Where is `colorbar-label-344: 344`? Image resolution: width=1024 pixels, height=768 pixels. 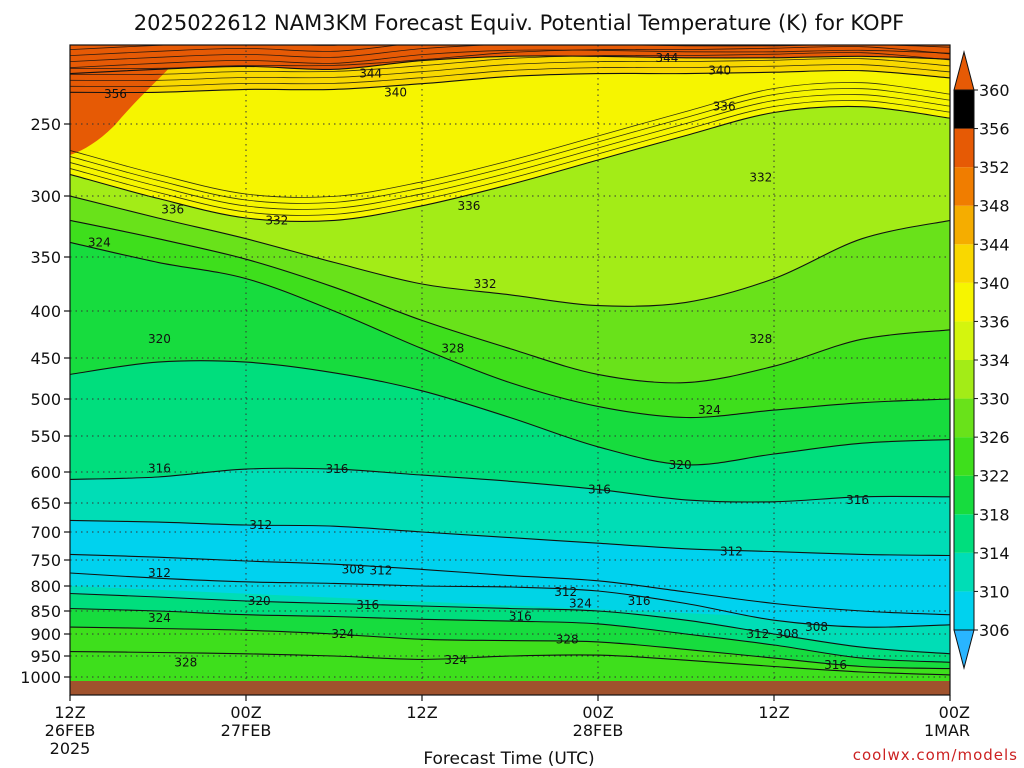 colorbar-label-344: 344 is located at coordinates (994, 244).